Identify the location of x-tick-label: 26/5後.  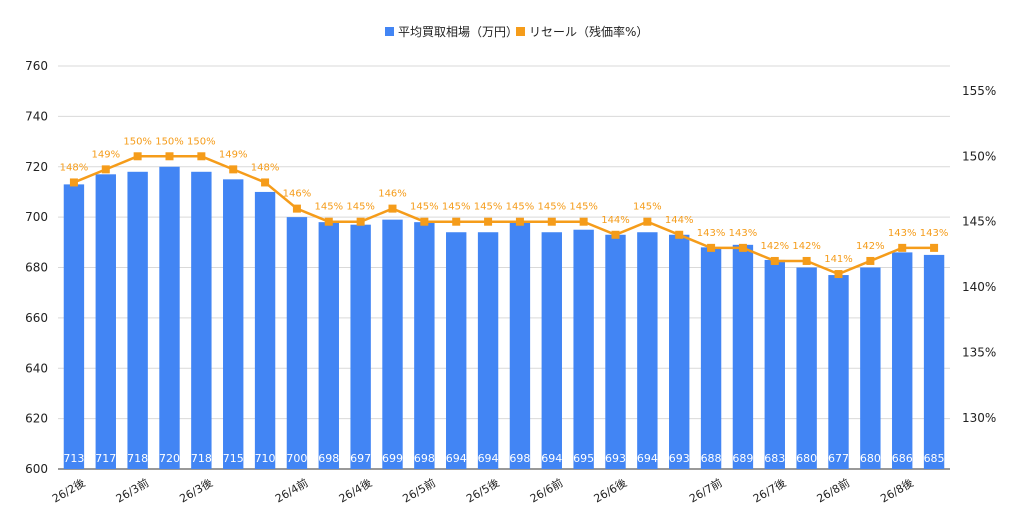
(483, 490).